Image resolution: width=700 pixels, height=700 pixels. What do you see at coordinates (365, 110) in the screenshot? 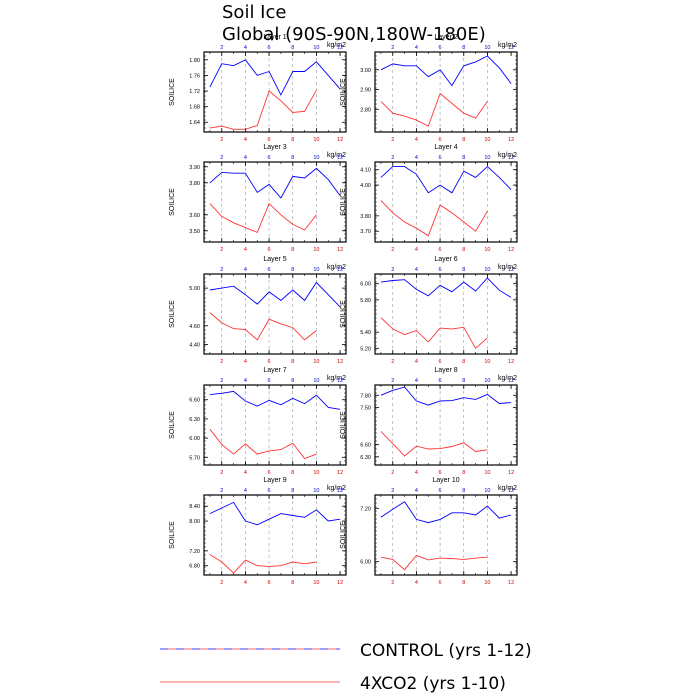
I see `y-tick-label: 2.80` at bounding box center [365, 110].